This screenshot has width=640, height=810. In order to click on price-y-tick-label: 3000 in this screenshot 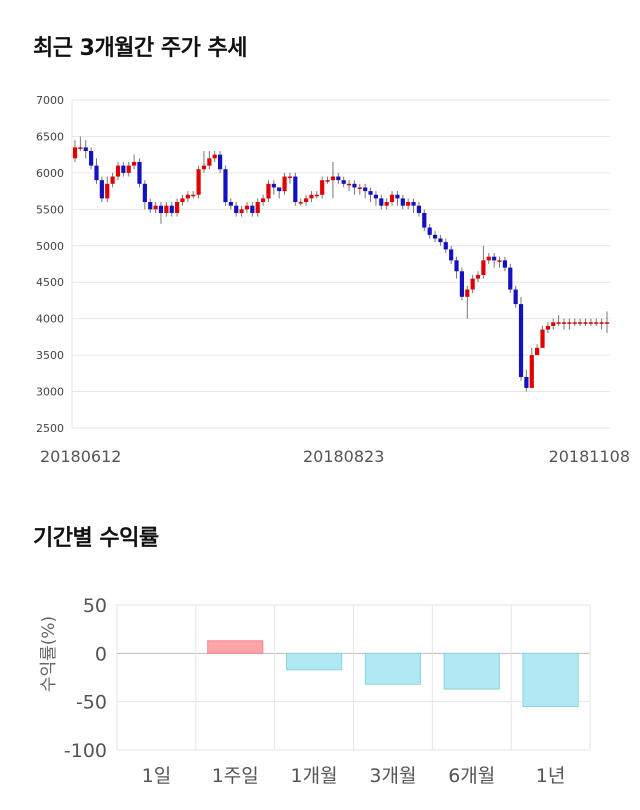, I will do `click(50, 392)`.